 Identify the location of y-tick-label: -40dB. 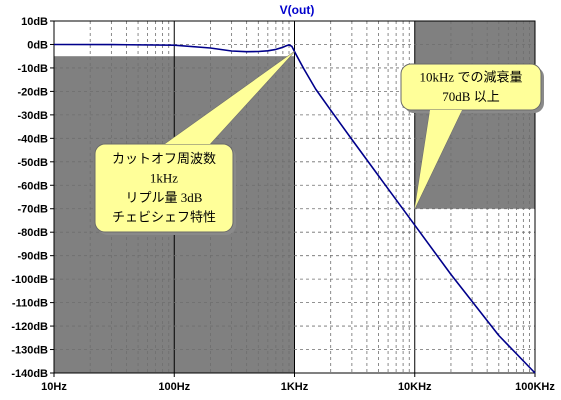
(32, 139).